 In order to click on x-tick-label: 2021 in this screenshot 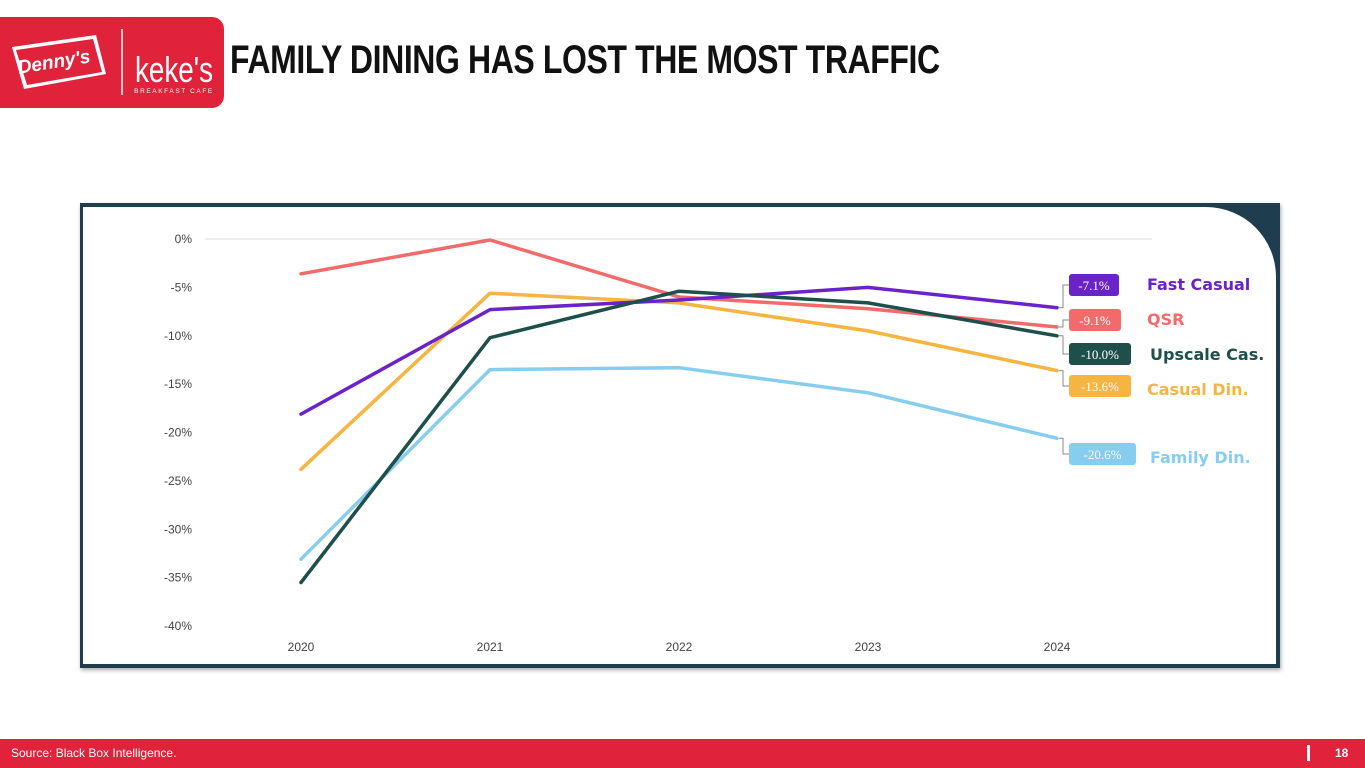, I will do `click(490, 647)`.